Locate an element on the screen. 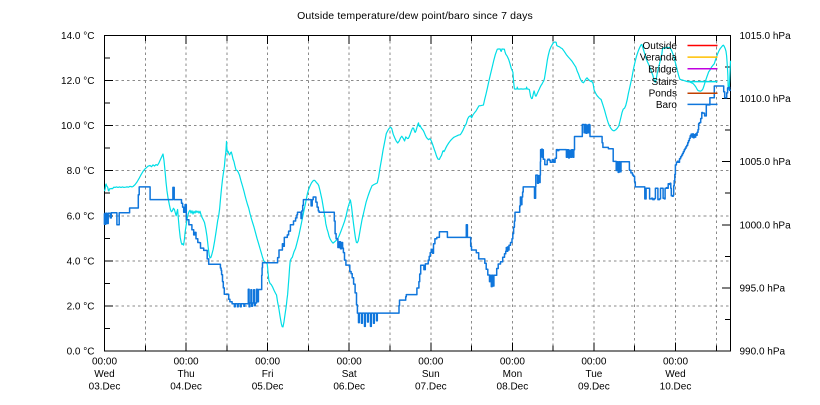  svg-text: 07.Dec is located at coordinates (431, 387).